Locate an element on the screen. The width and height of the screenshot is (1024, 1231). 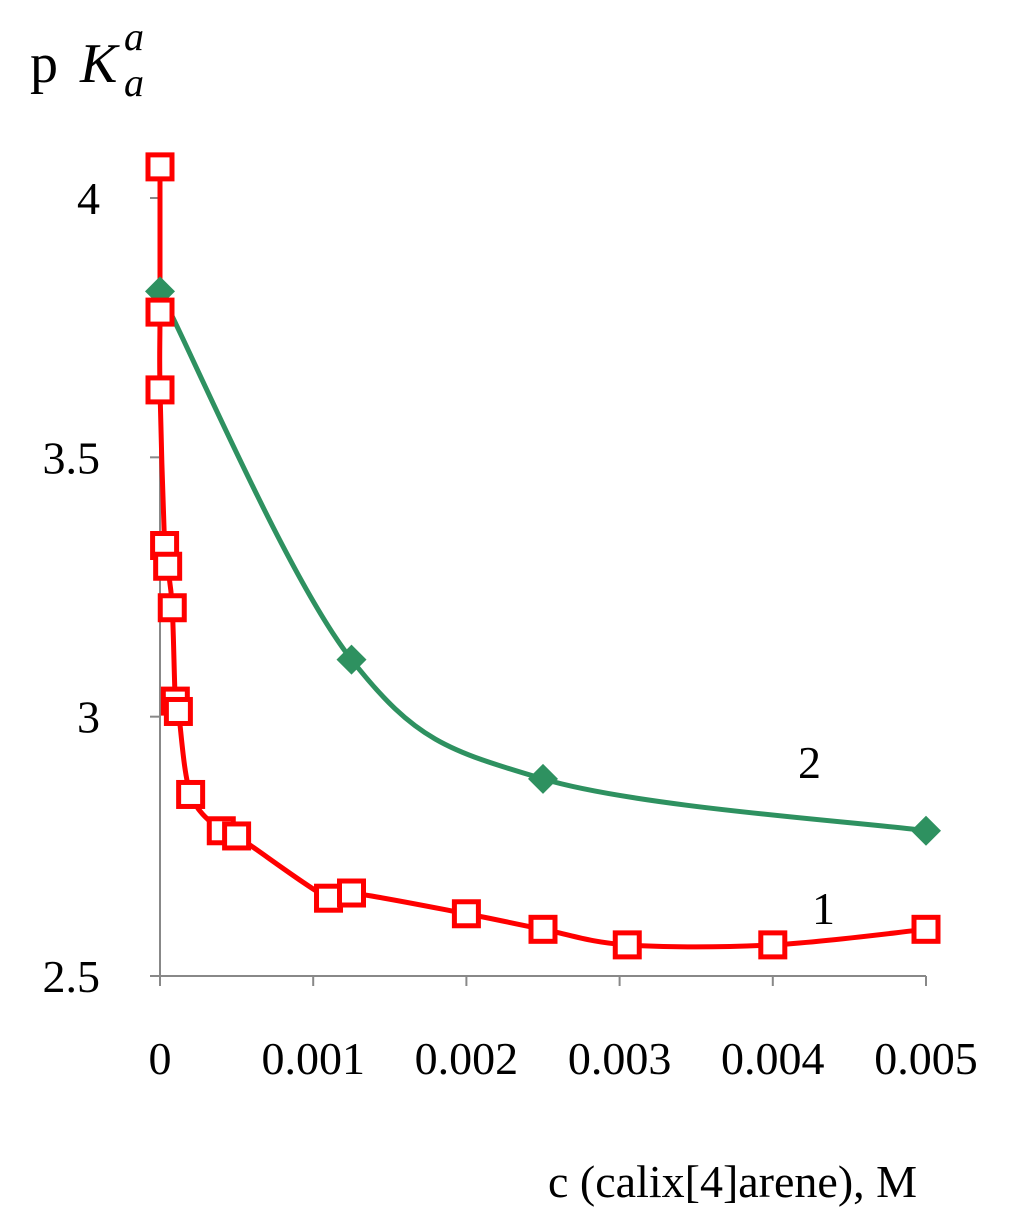
x-tick-label: 0 is located at coordinates (160, 1058).